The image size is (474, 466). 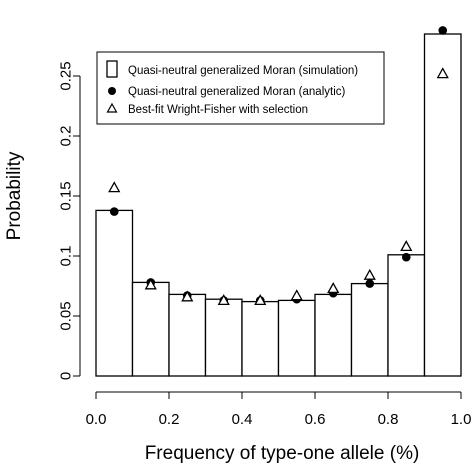 I want to click on x-tick-label: 0.4, so click(x=242, y=419).